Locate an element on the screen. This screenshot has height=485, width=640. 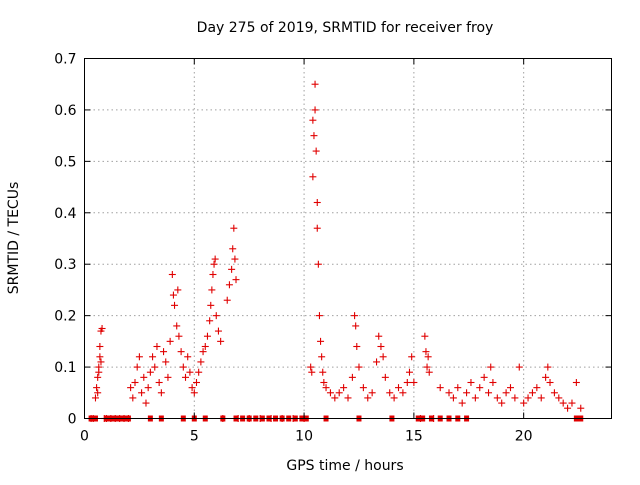
x-axis-title: GPS time / hours is located at coordinates (344, 466).